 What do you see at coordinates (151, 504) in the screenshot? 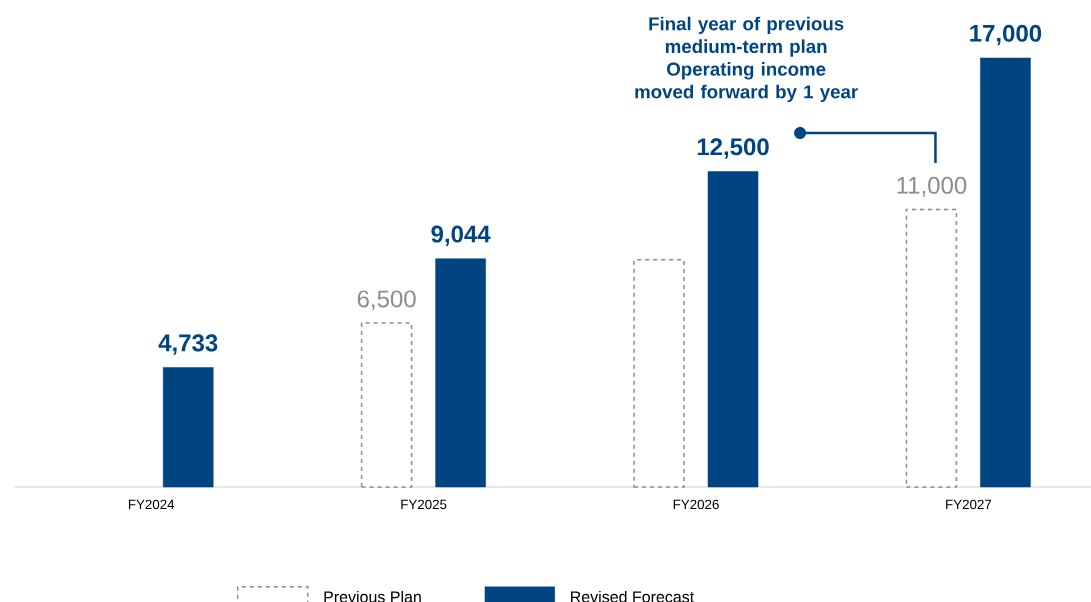
I see `x-tick-label: FY2024` at bounding box center [151, 504].